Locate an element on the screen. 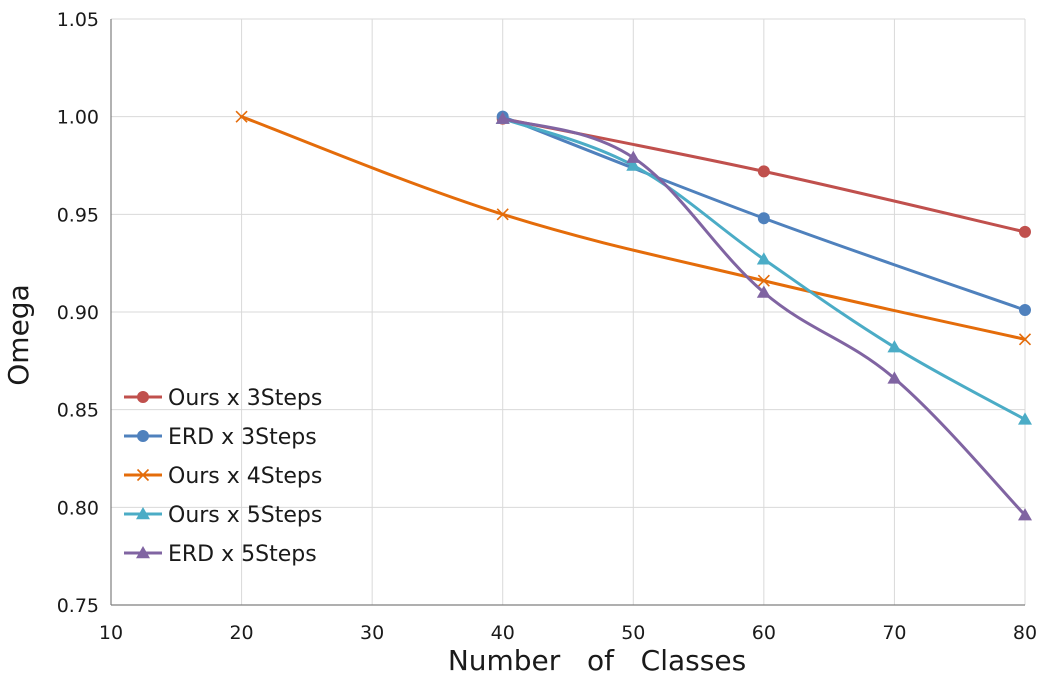 This screenshot has width=1043, height=679. x-axis-title: Number of Classes is located at coordinates (597, 660).